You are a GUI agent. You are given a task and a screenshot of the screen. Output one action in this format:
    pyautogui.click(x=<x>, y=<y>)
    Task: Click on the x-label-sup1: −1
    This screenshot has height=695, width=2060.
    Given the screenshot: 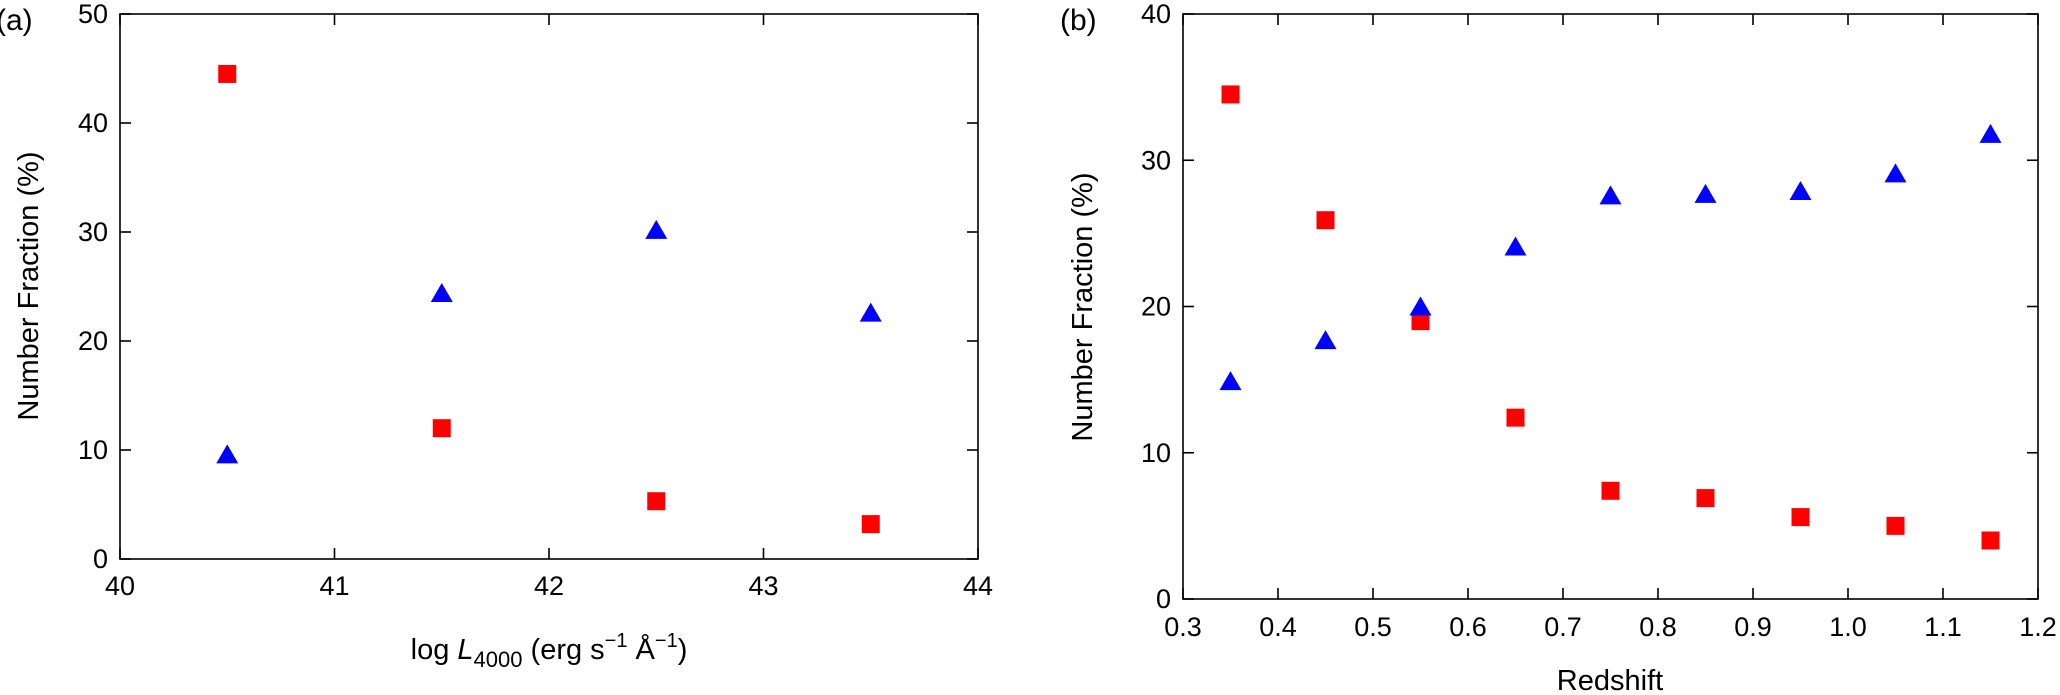 What is the action you would take?
    pyautogui.click(x=616, y=641)
    